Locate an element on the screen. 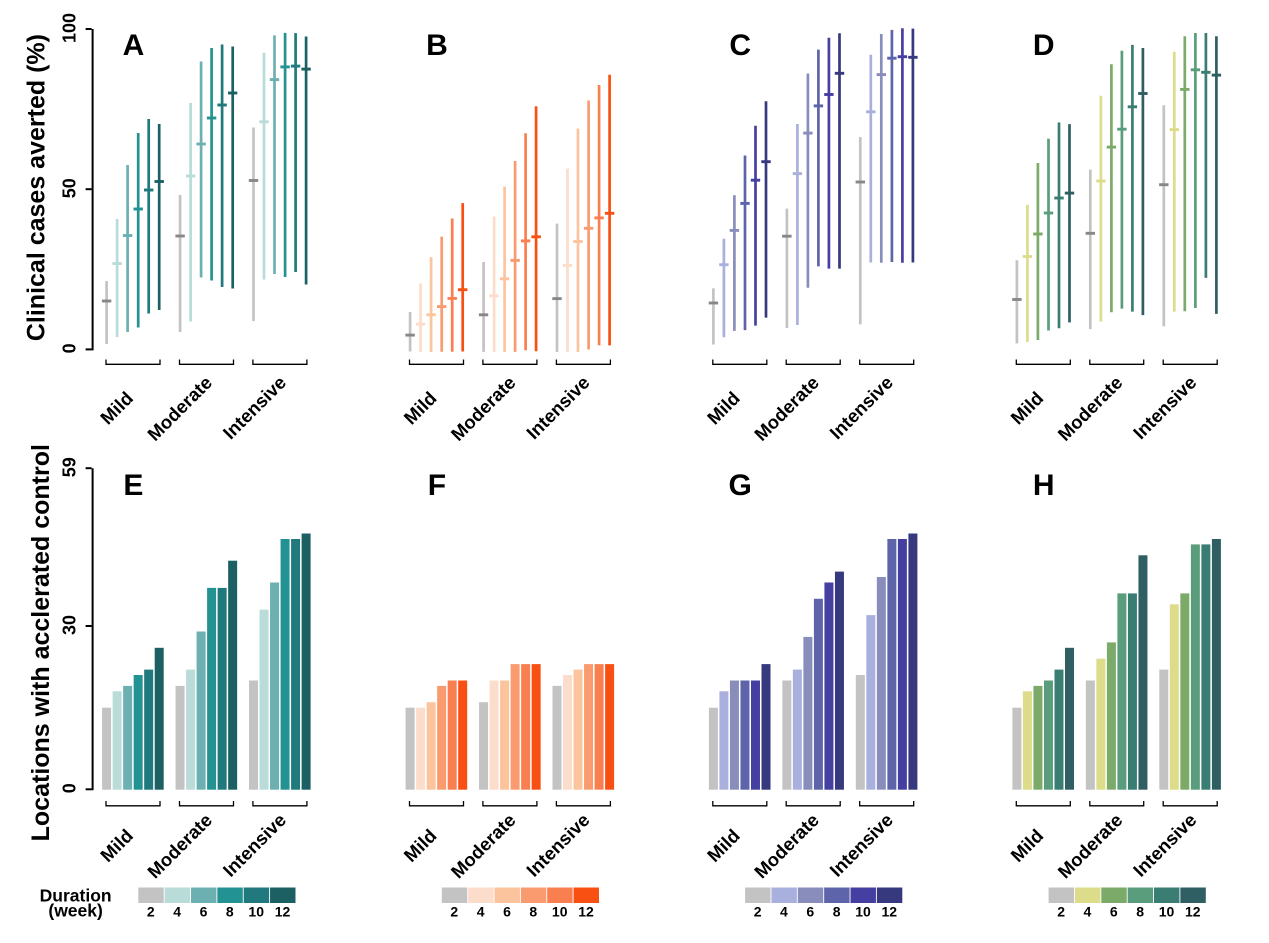 The width and height of the screenshot is (1269, 943). svg-text: 50 is located at coordinates (70, 188).